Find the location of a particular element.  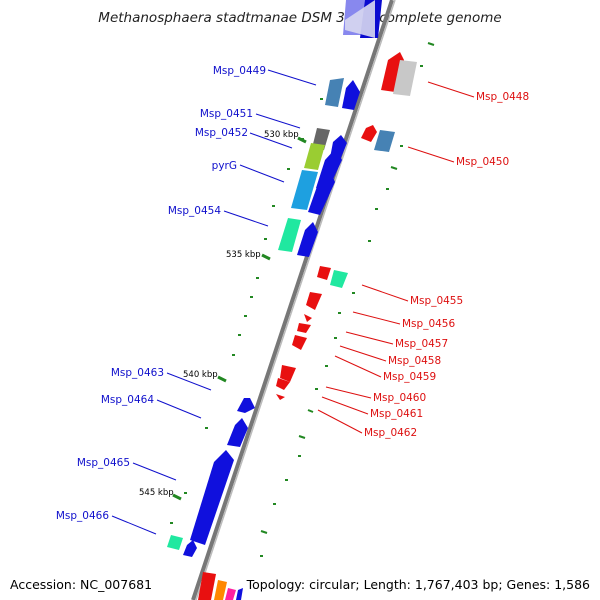

gene-label-msp0448: Msp_0448 is located at coordinates (502, 97).